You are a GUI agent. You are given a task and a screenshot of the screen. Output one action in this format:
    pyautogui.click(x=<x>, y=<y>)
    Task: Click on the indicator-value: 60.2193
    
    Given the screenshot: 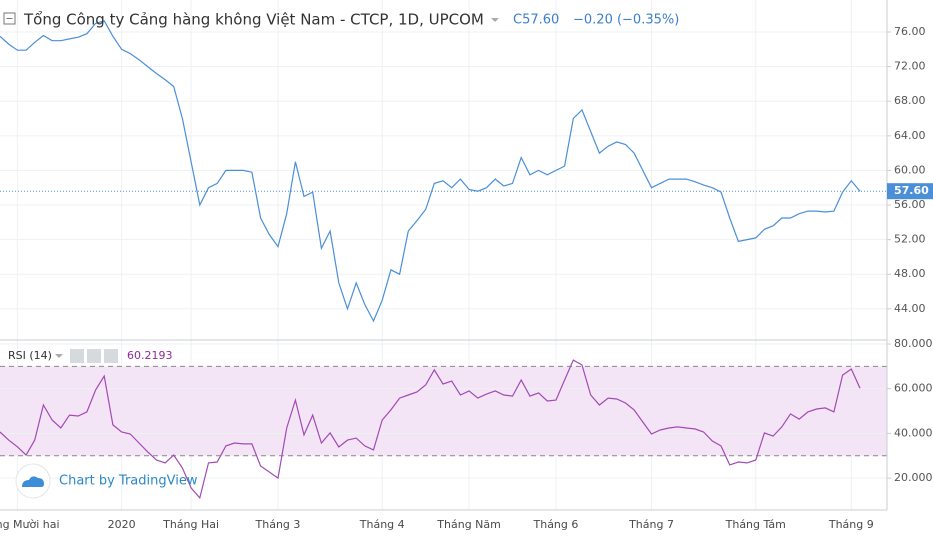 What is the action you would take?
    pyautogui.click(x=150, y=355)
    